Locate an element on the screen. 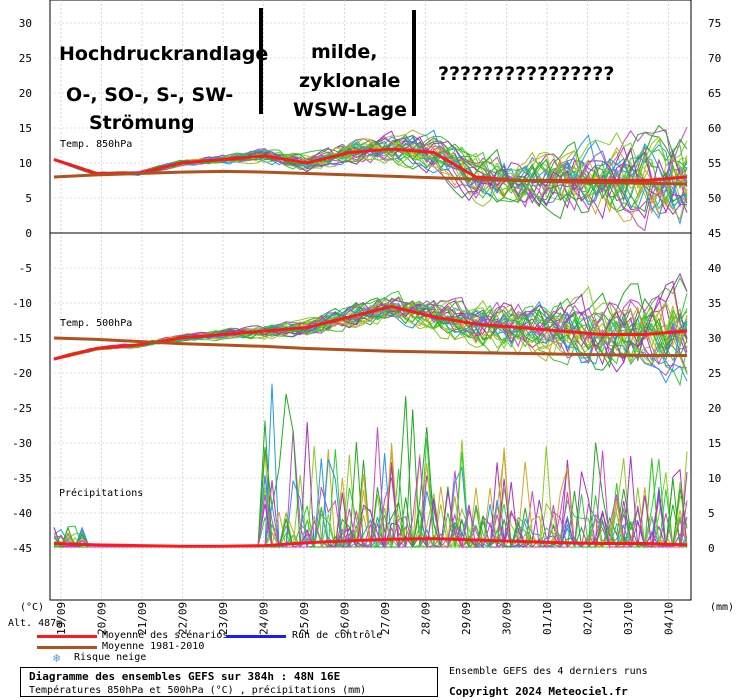  x-tick-label: 04/10 is located at coordinates (669, 618).